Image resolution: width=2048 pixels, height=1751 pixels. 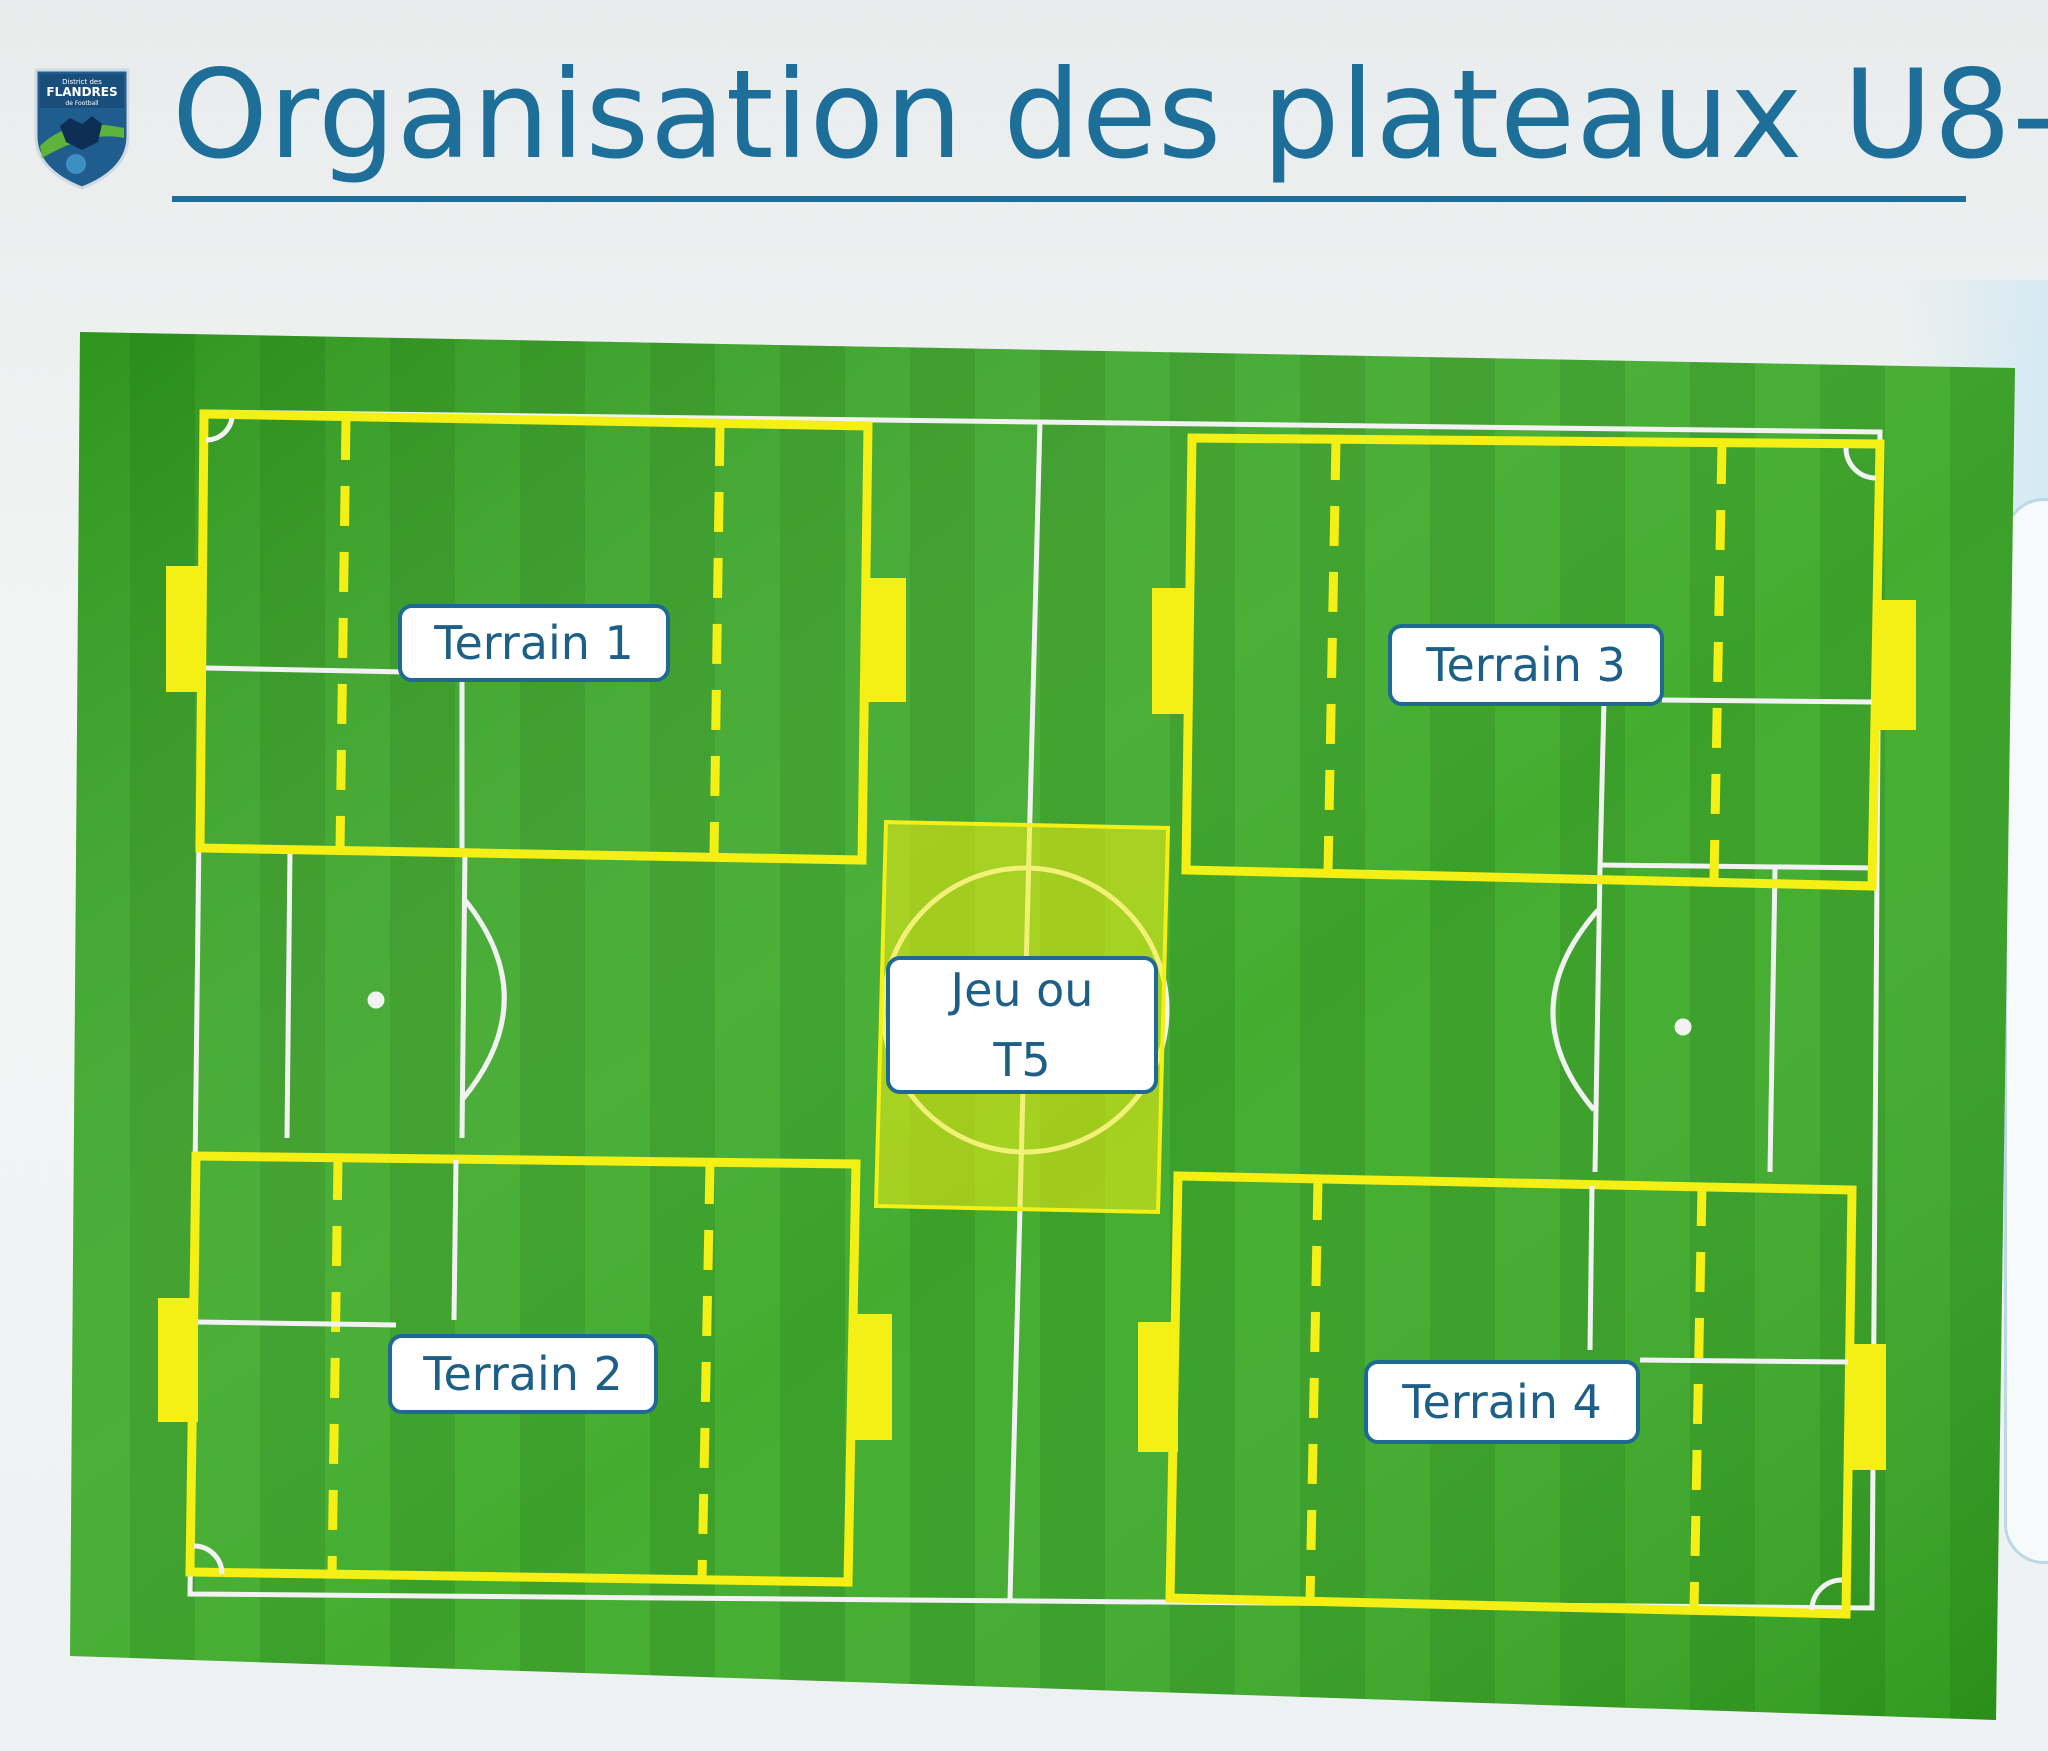 What do you see at coordinates (1022, 1025) in the screenshot?
I see `center-zone-label: Jeu ou T5` at bounding box center [1022, 1025].